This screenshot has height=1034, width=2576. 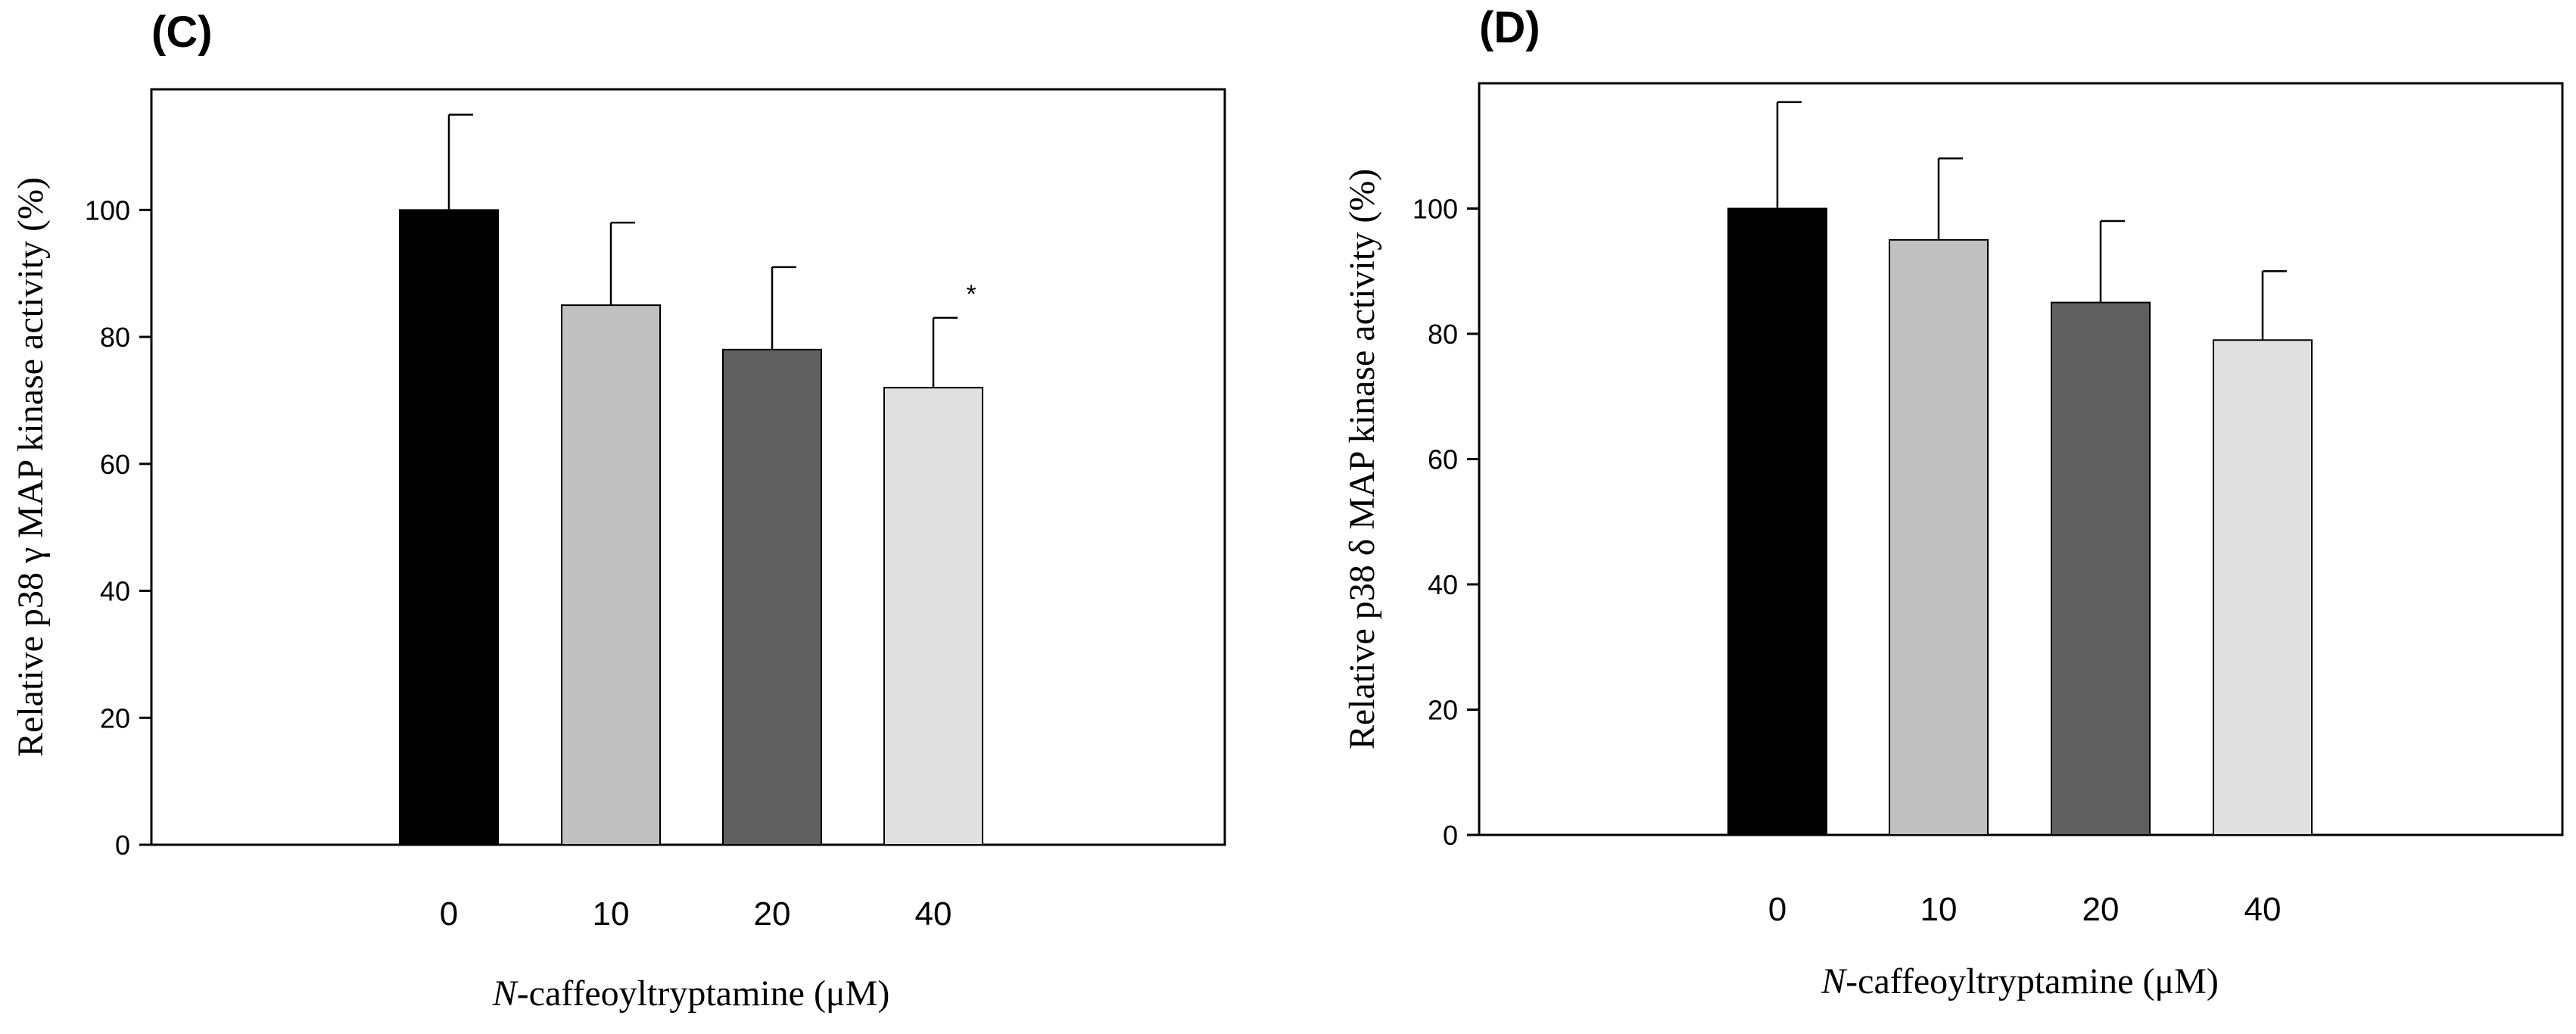 I want to click on panel-label: (D), so click(x=1509, y=28).